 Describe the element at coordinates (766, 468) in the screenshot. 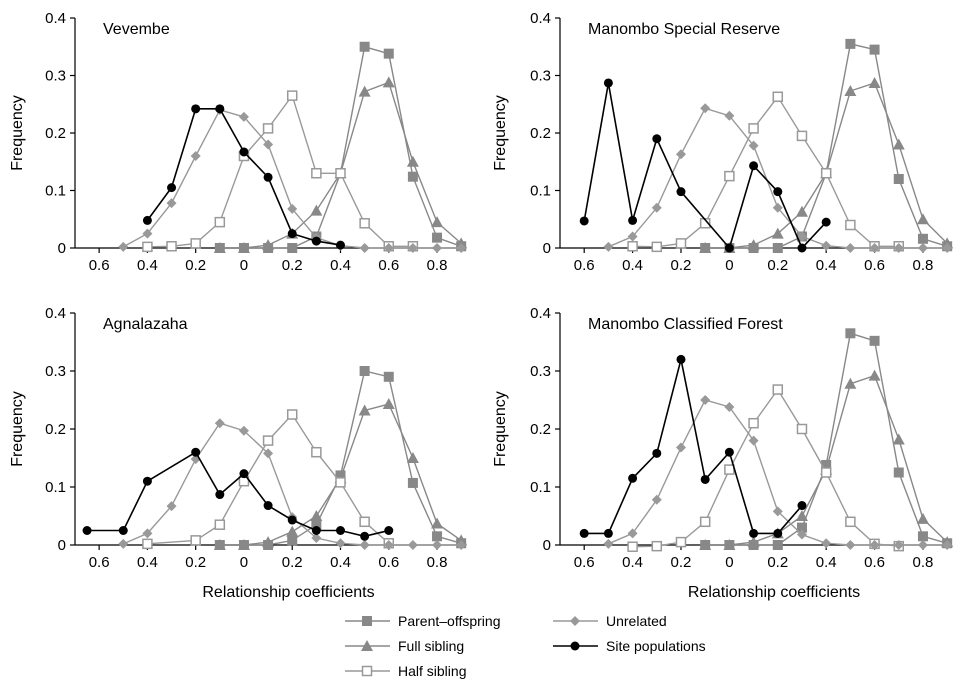

I see `series-hs` at that location.